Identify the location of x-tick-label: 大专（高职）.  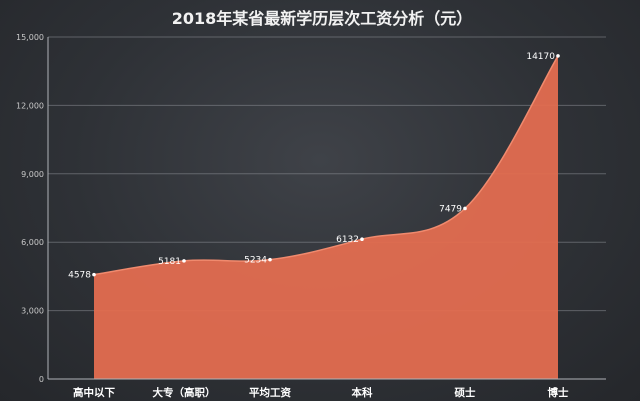
(184, 392).